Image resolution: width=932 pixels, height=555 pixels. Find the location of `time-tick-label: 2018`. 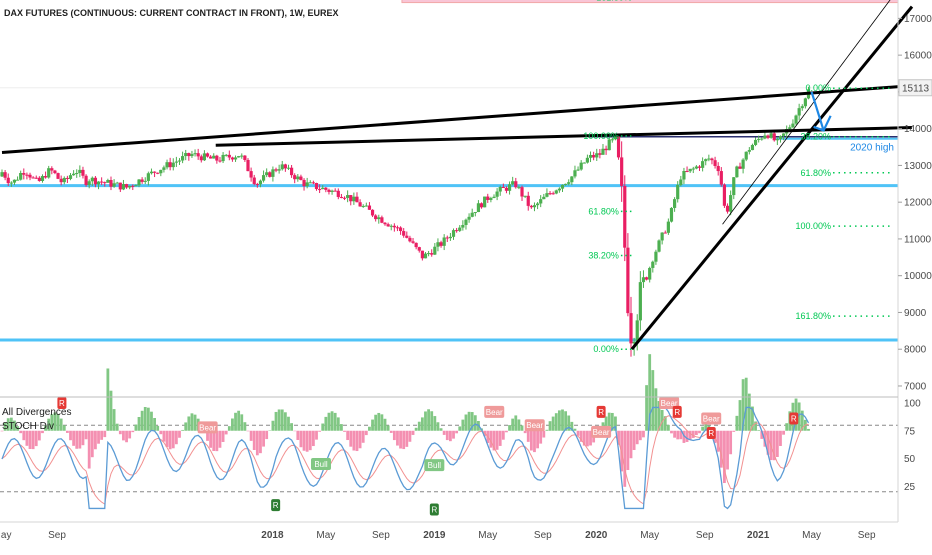

time-tick-label: 2018 is located at coordinates (272, 535).